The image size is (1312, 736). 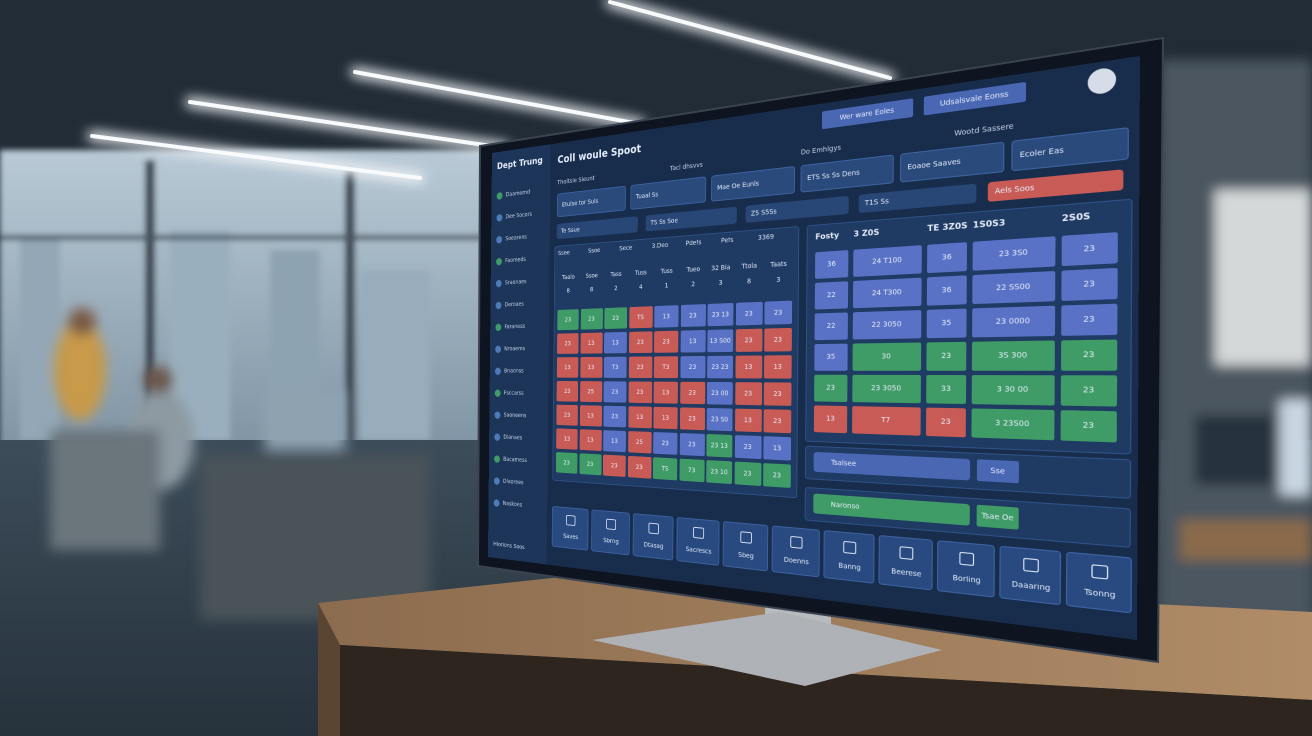 I want to click on chip: TS Ss Soe, so click(x=691, y=219).